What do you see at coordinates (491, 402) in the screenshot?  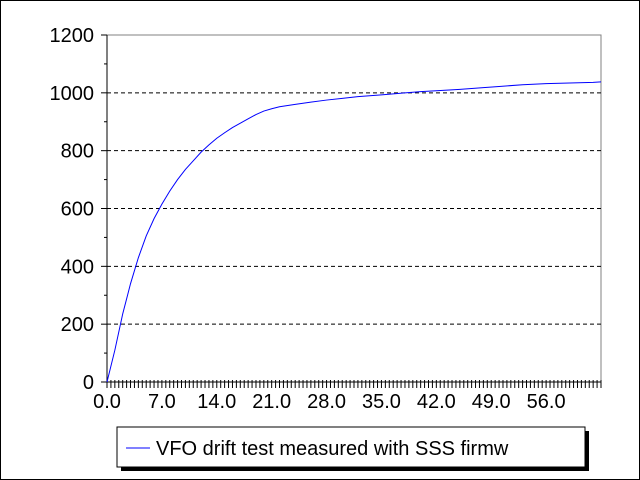 I see `x-tick-label: 49.0` at bounding box center [491, 402].